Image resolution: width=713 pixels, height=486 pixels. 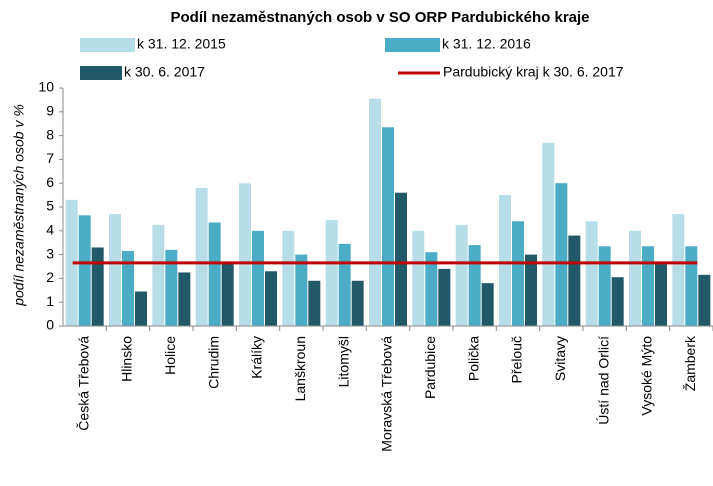 What do you see at coordinates (50, 182) in the screenshot?
I see `y-tick-label: 6` at bounding box center [50, 182].